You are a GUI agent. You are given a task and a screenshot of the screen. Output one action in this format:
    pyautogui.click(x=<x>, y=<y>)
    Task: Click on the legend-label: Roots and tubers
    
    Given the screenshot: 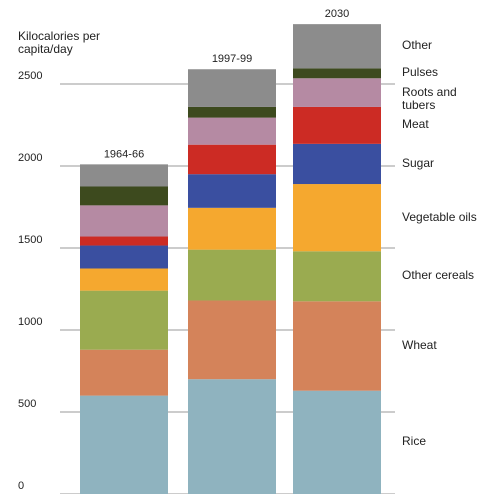 What is the action you would take?
    pyautogui.click(x=429, y=98)
    